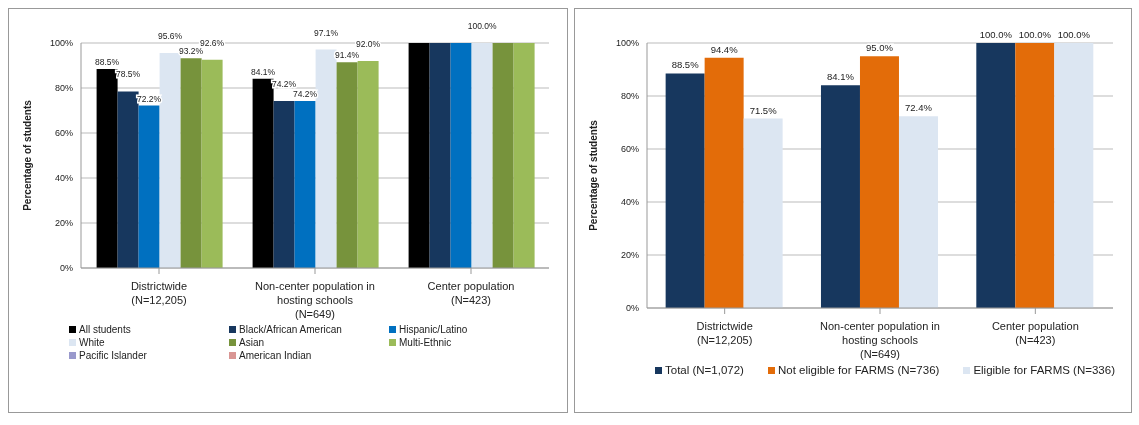  What do you see at coordinates (763, 110) in the screenshot?
I see `data-label: 71.5%` at bounding box center [763, 110].